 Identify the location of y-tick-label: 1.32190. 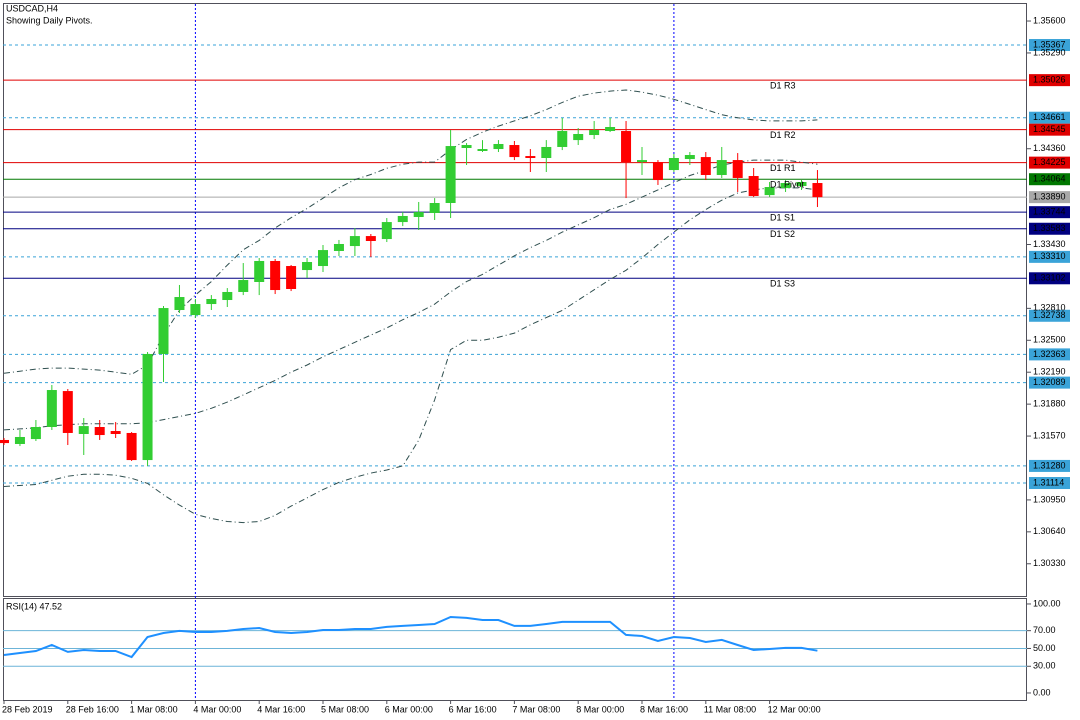
(1049, 372).